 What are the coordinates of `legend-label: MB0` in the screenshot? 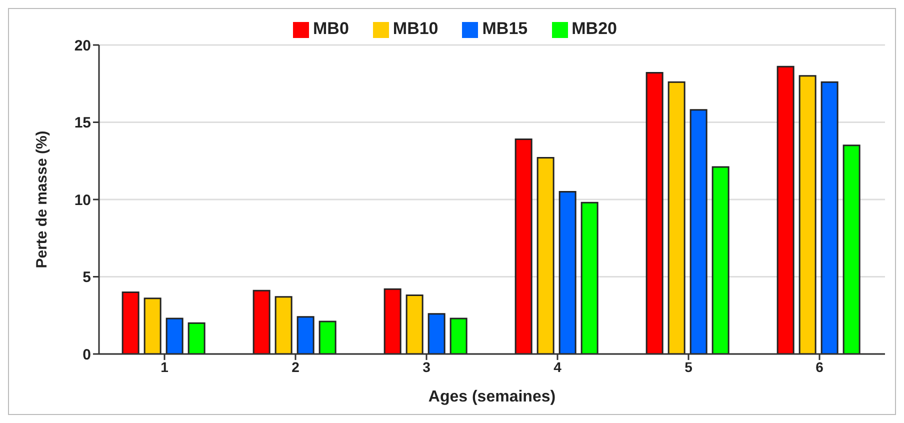 It's located at (331, 28).